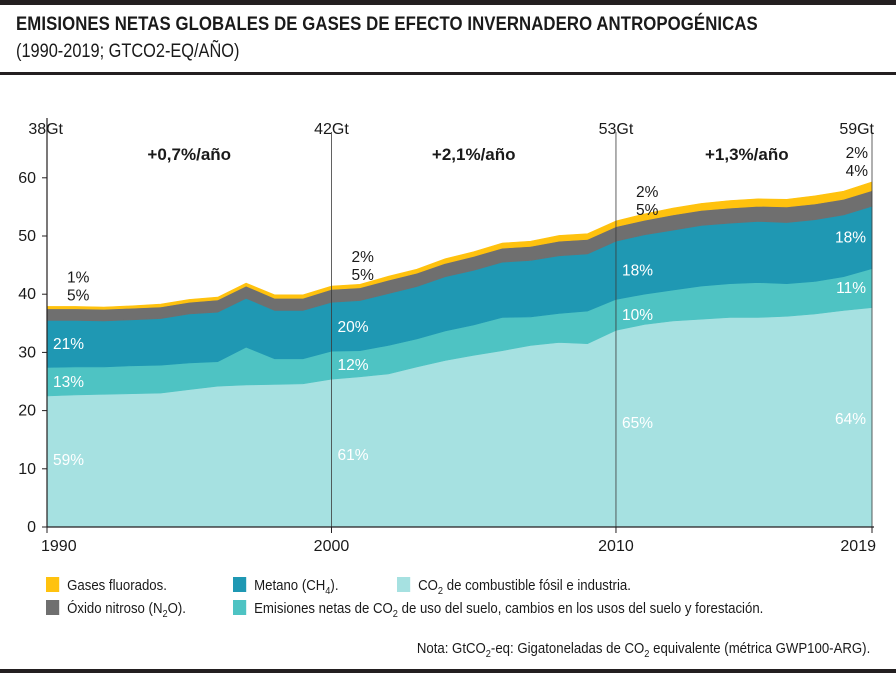 Image resolution: width=896 pixels, height=673 pixels. What do you see at coordinates (68, 382) in the screenshot?
I see `share-landuse-1990: 13%` at bounding box center [68, 382].